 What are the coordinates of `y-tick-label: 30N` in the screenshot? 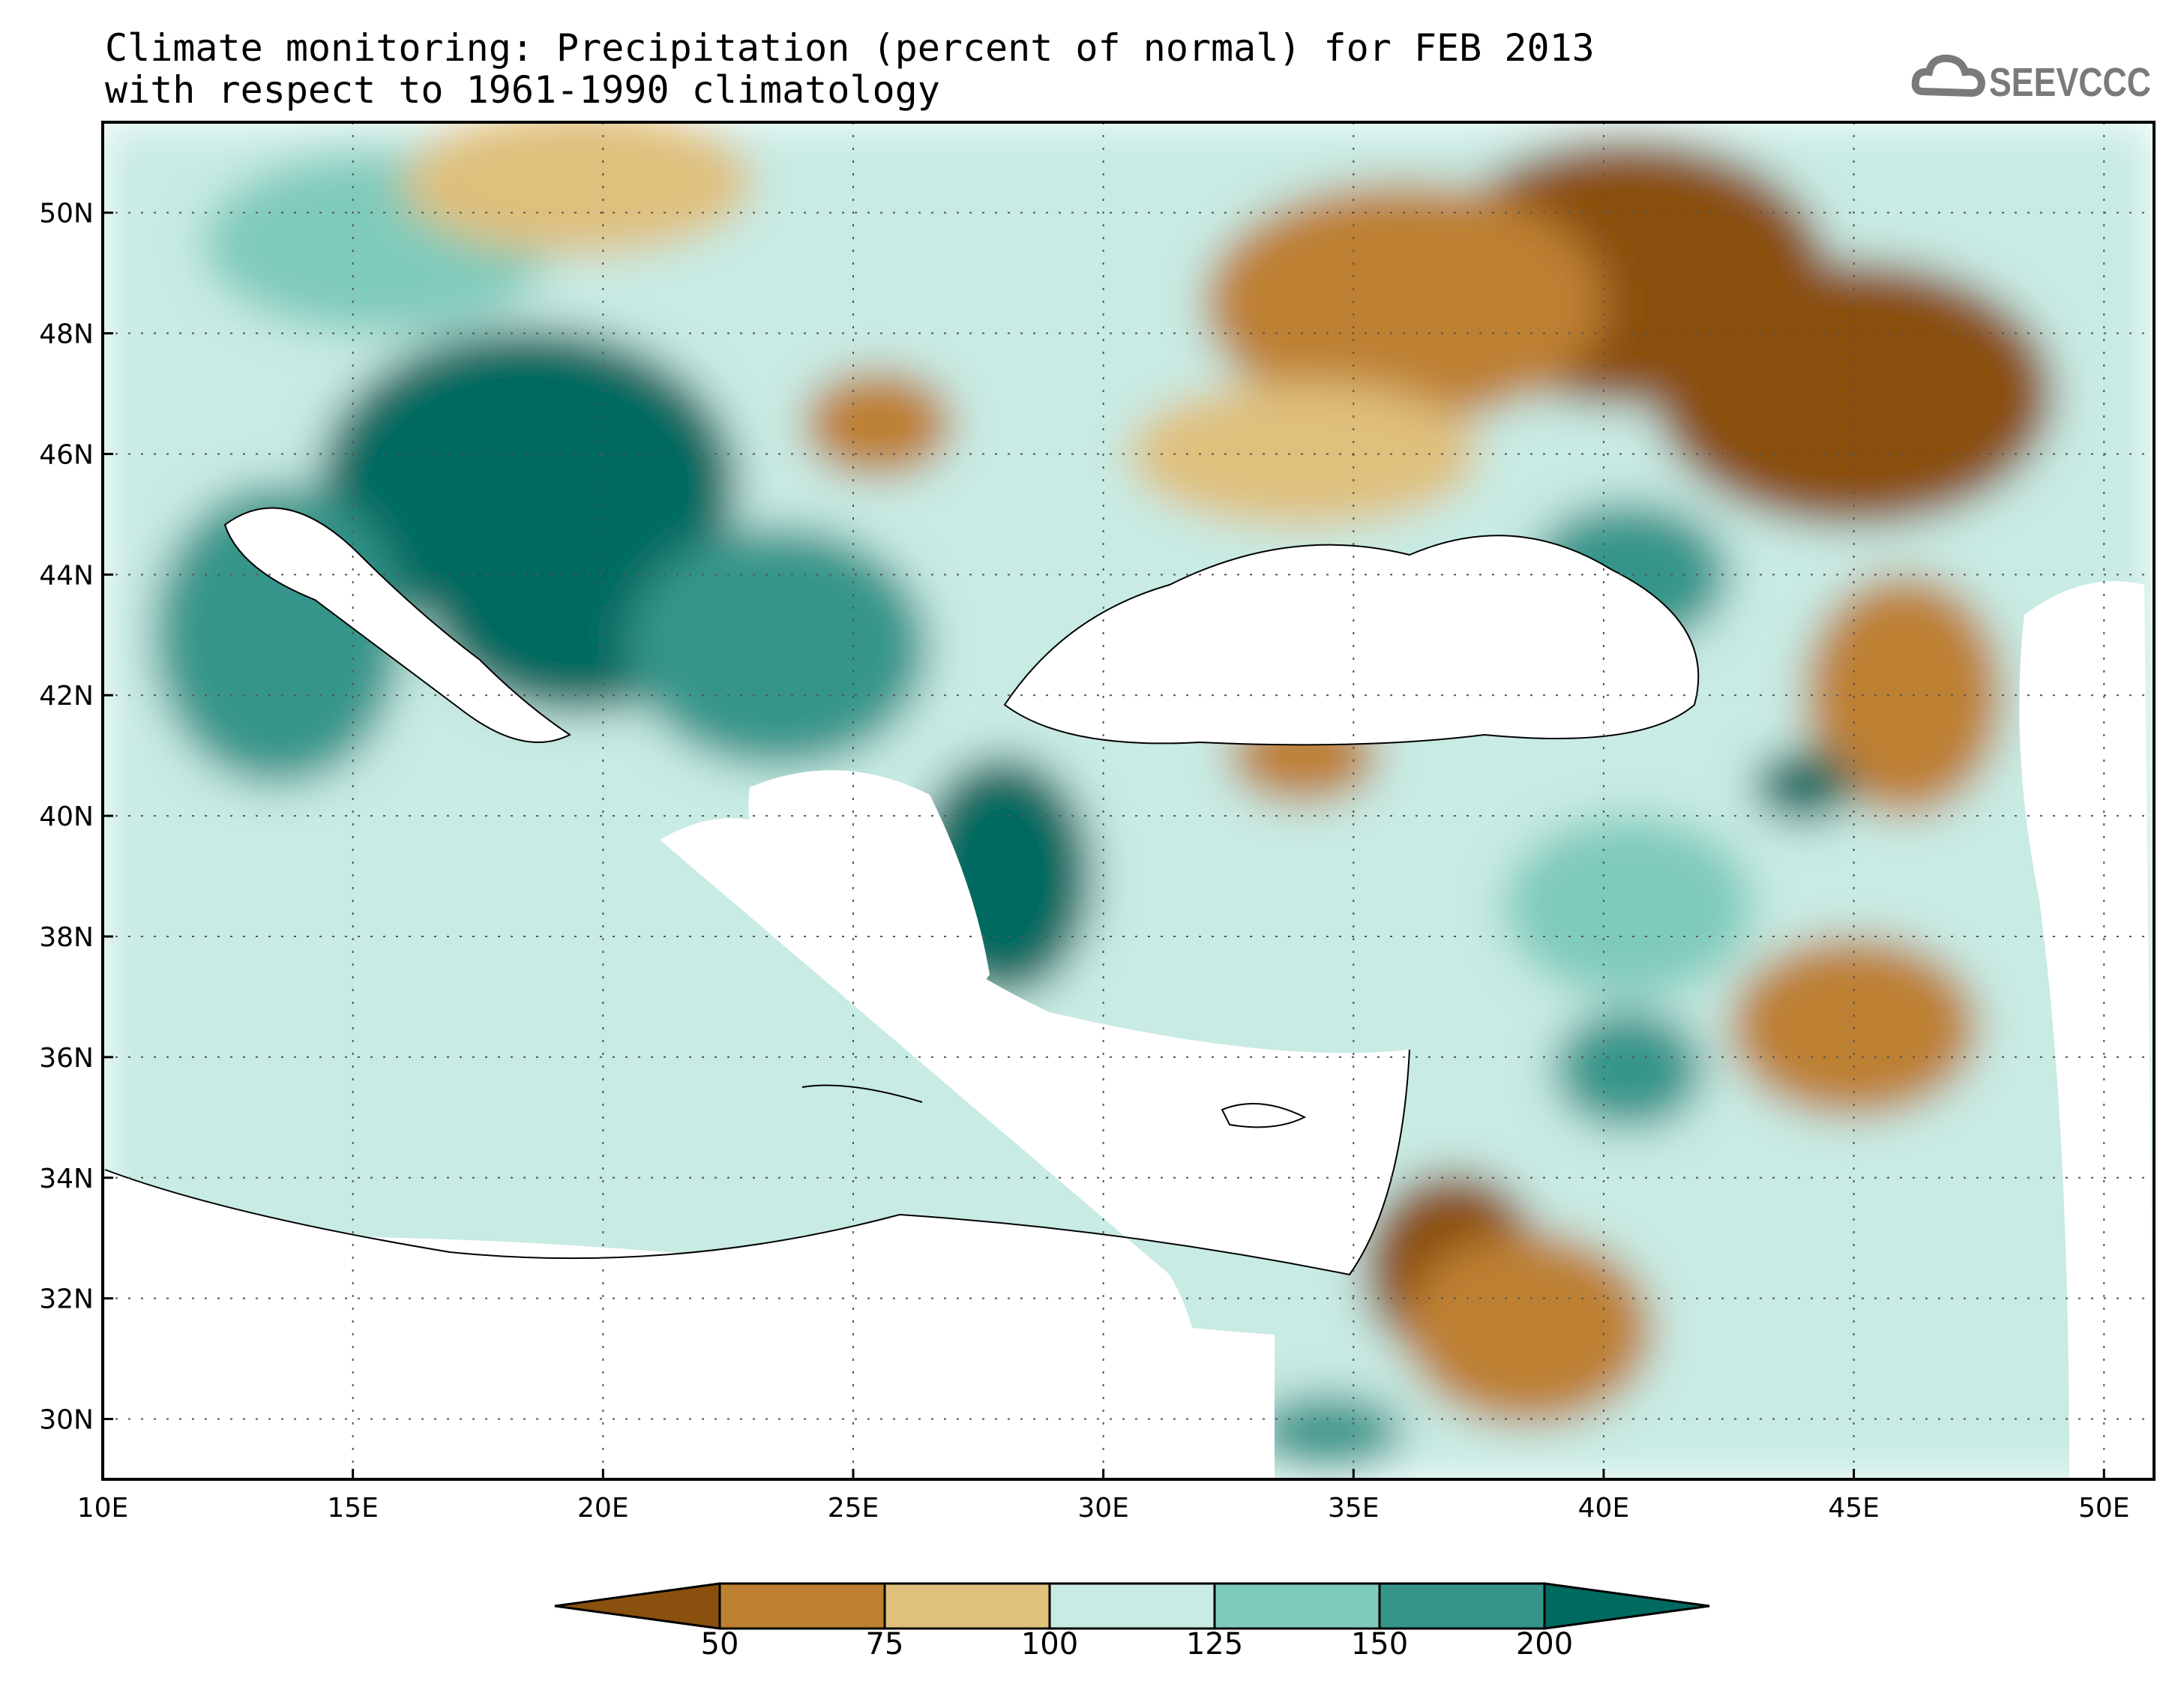 It's located at (66, 1420).